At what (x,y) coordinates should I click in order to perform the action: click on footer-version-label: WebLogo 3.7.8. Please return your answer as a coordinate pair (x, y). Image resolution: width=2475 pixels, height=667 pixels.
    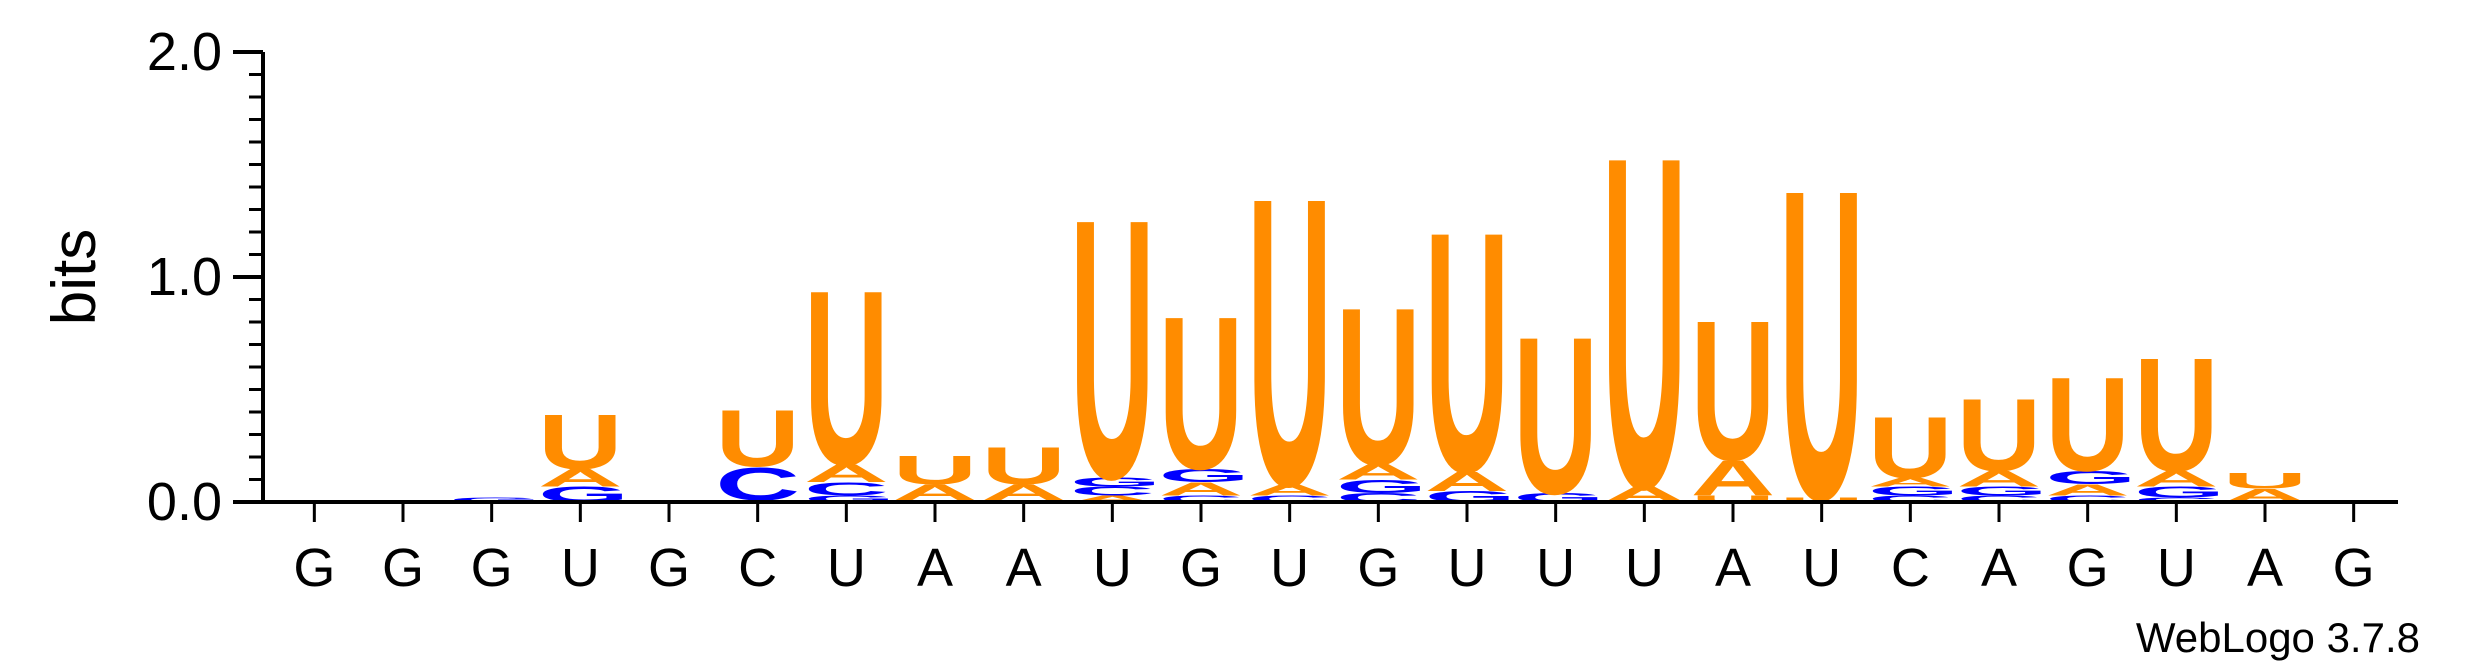
    Looking at the image, I should click on (2278, 637).